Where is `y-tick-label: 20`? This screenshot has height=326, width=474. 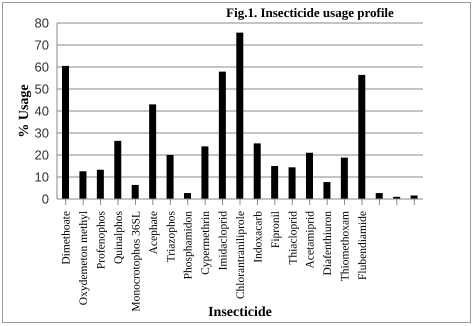 y-tick-label: 20 is located at coordinates (41, 155).